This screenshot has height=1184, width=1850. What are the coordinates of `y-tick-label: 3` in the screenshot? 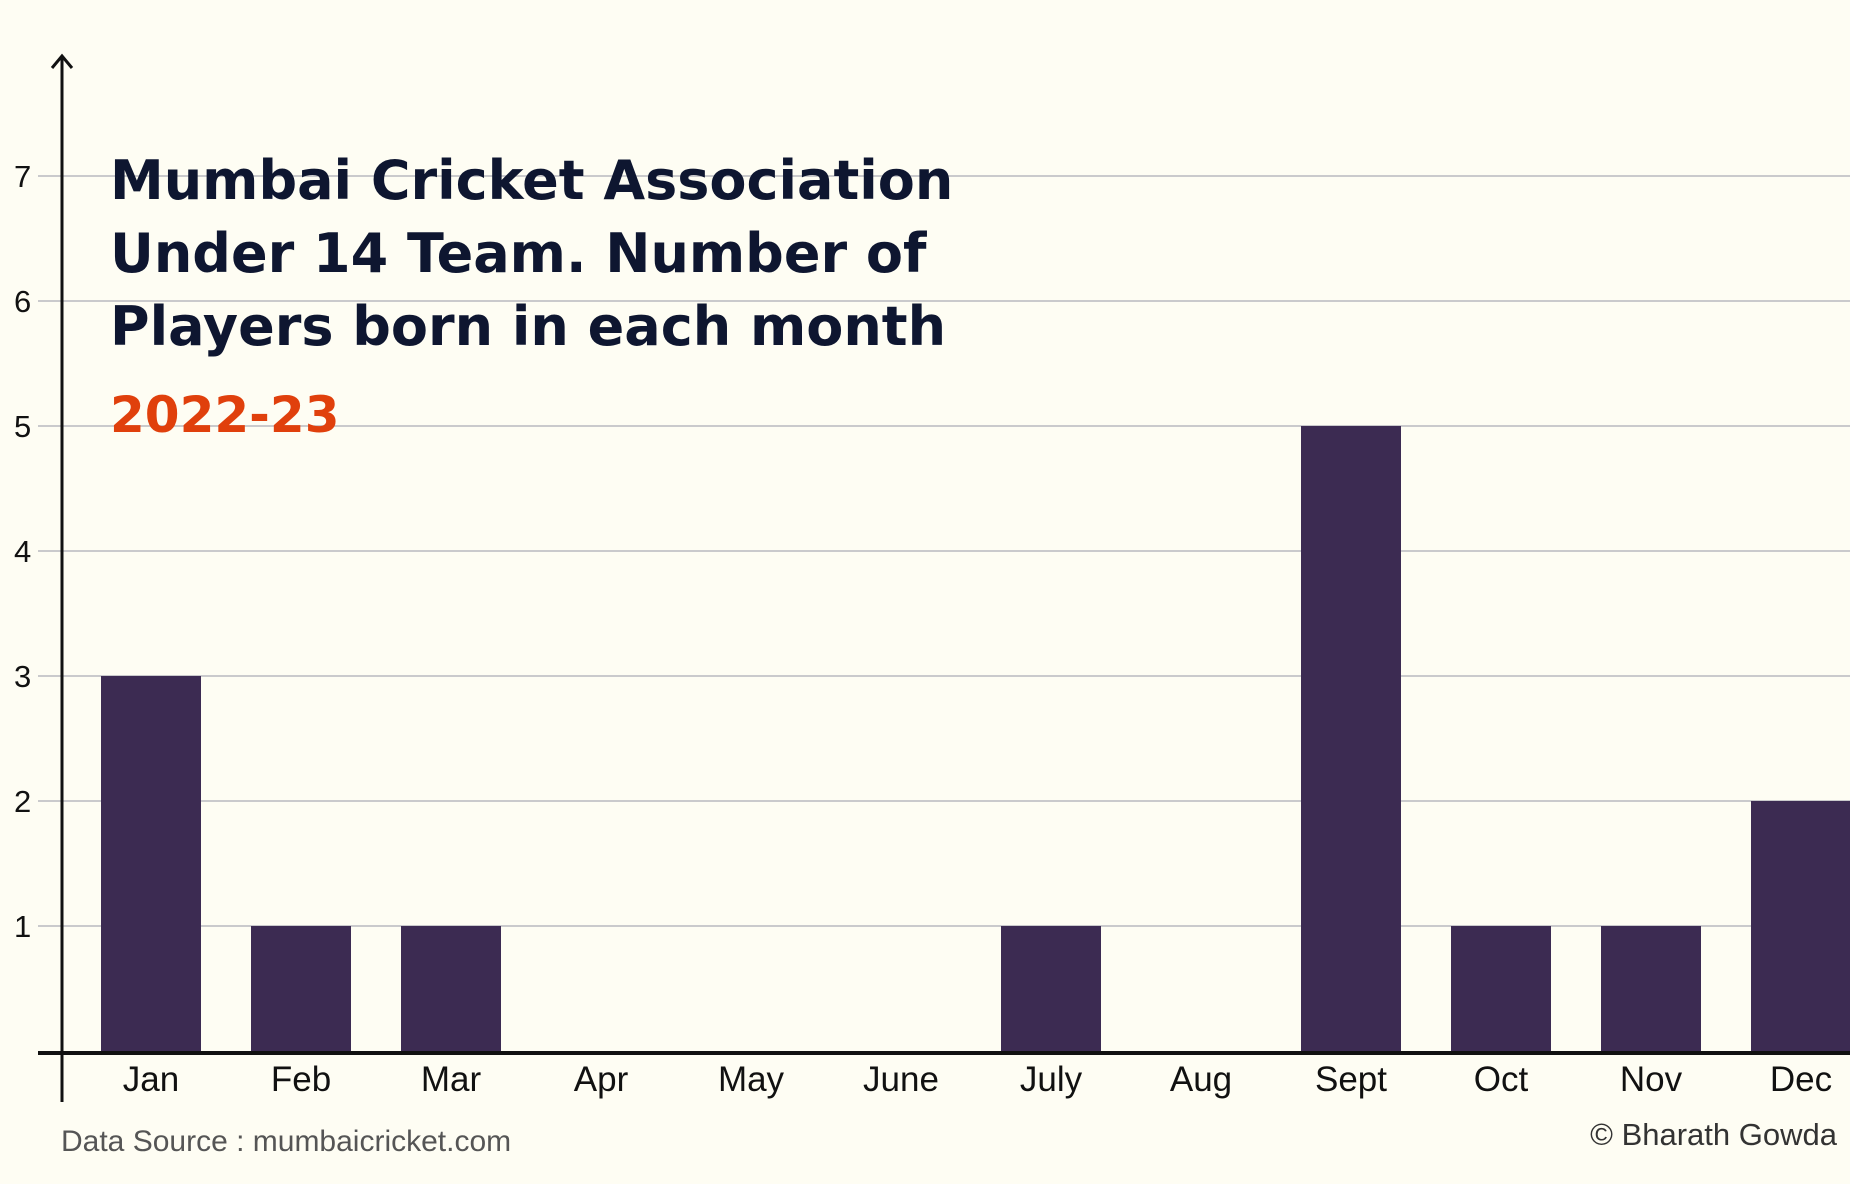 It's located at (22, 676).